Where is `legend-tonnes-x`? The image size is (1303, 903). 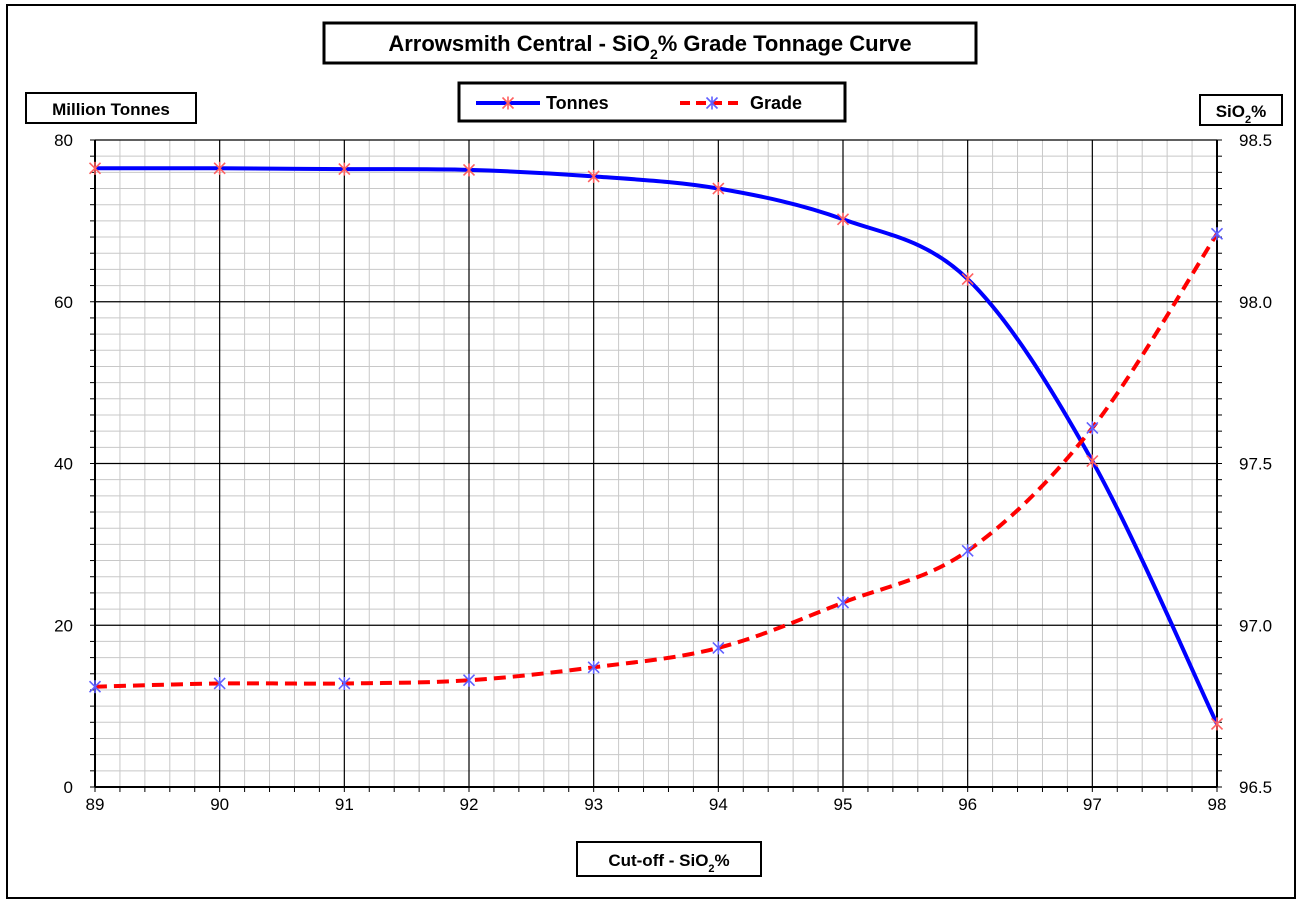
legend-tonnes-x is located at coordinates (508, 103).